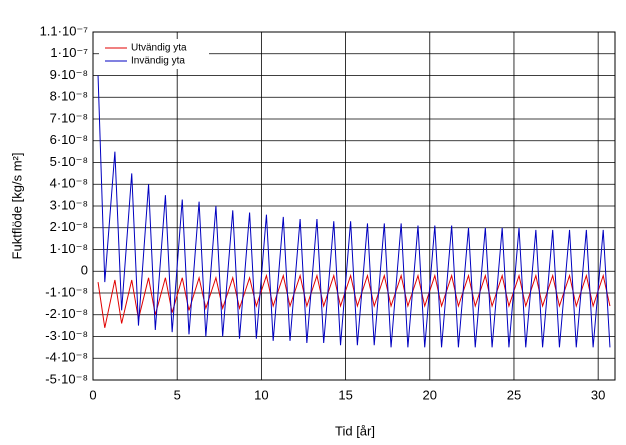 The width and height of the screenshot is (626, 445). Describe the element at coordinates (16, 206) in the screenshot. I see `y-axis-title: Fuktflöde [kg/s m²]` at that location.